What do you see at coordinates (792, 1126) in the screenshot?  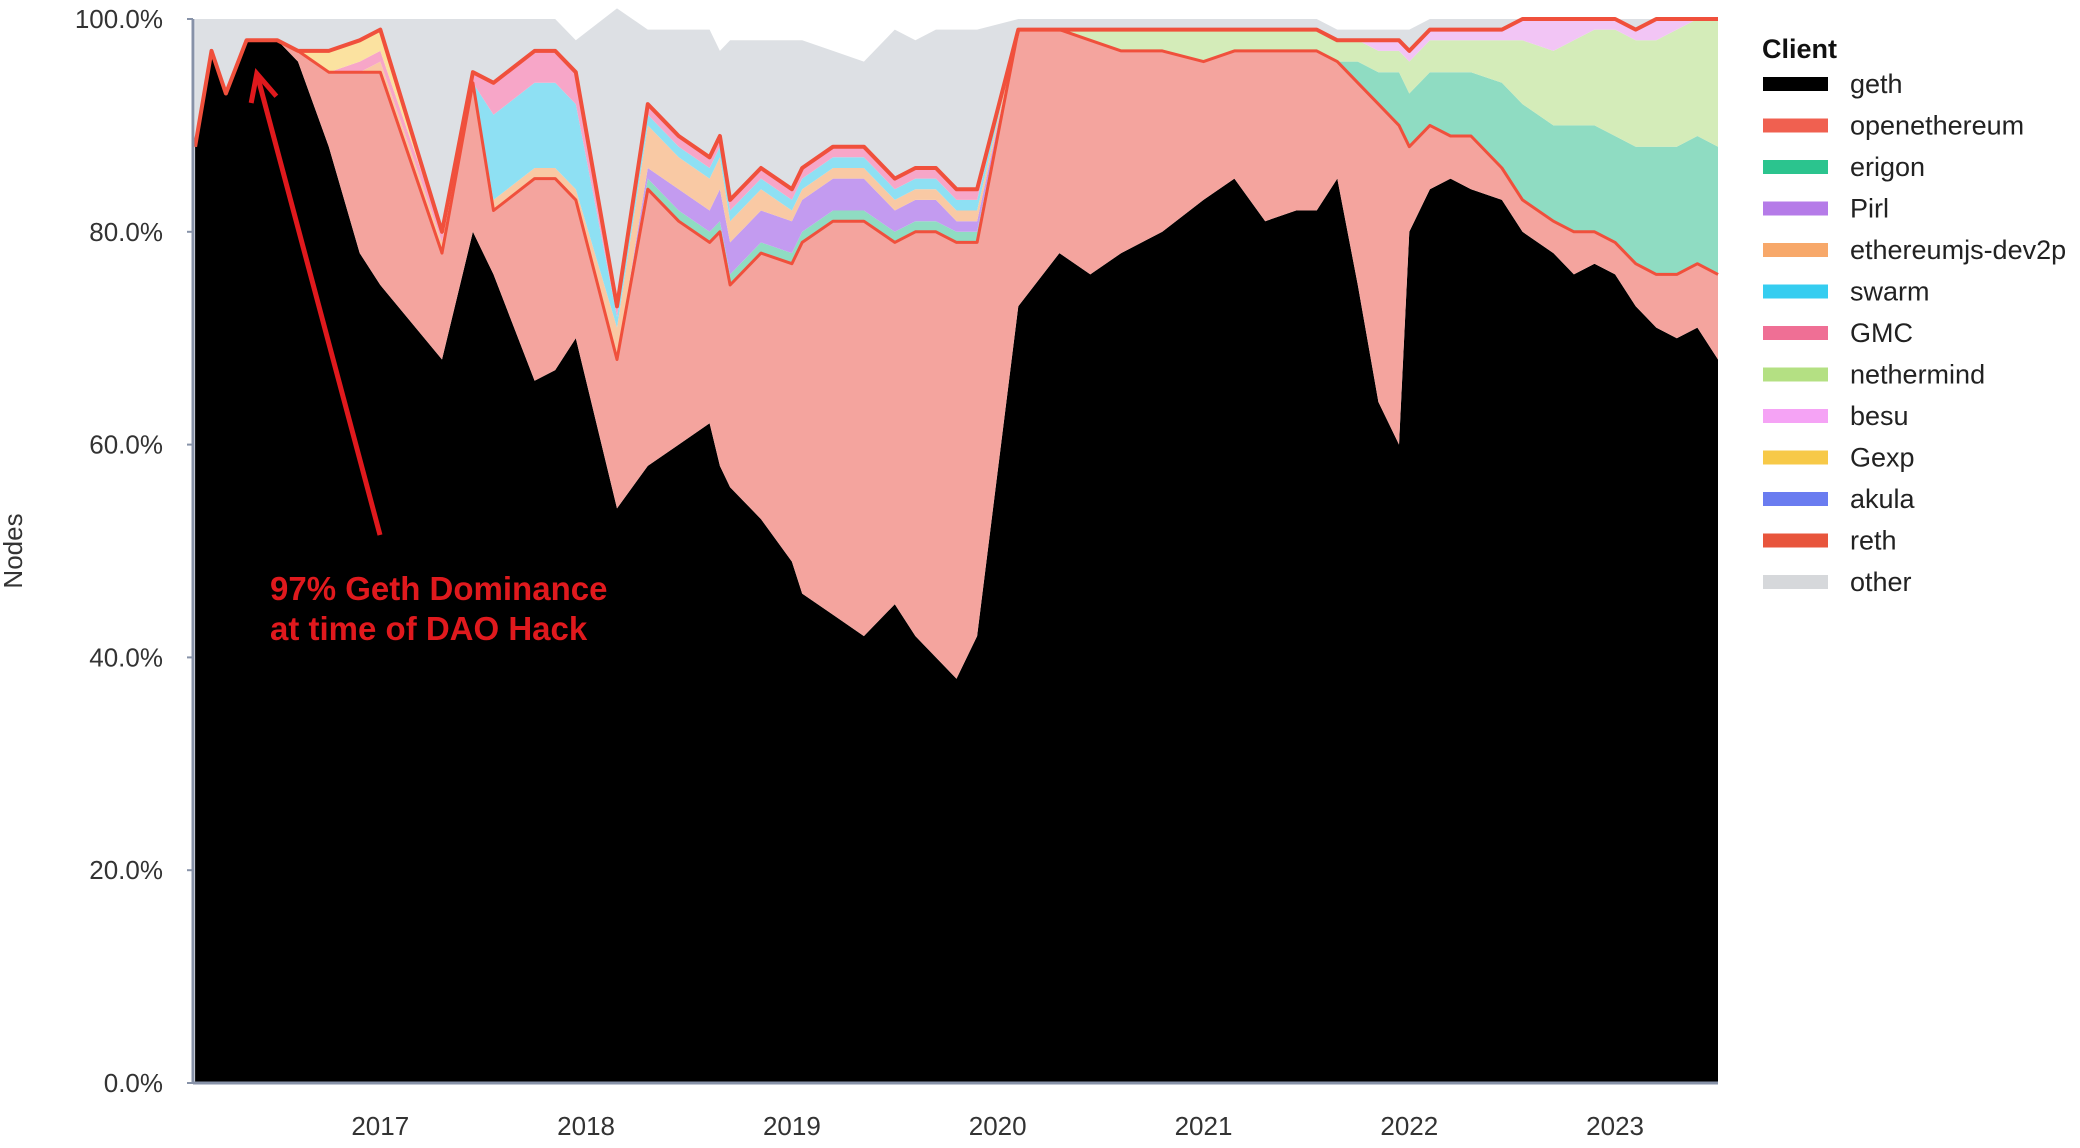 I see `x-tick-label: 2019` at bounding box center [792, 1126].